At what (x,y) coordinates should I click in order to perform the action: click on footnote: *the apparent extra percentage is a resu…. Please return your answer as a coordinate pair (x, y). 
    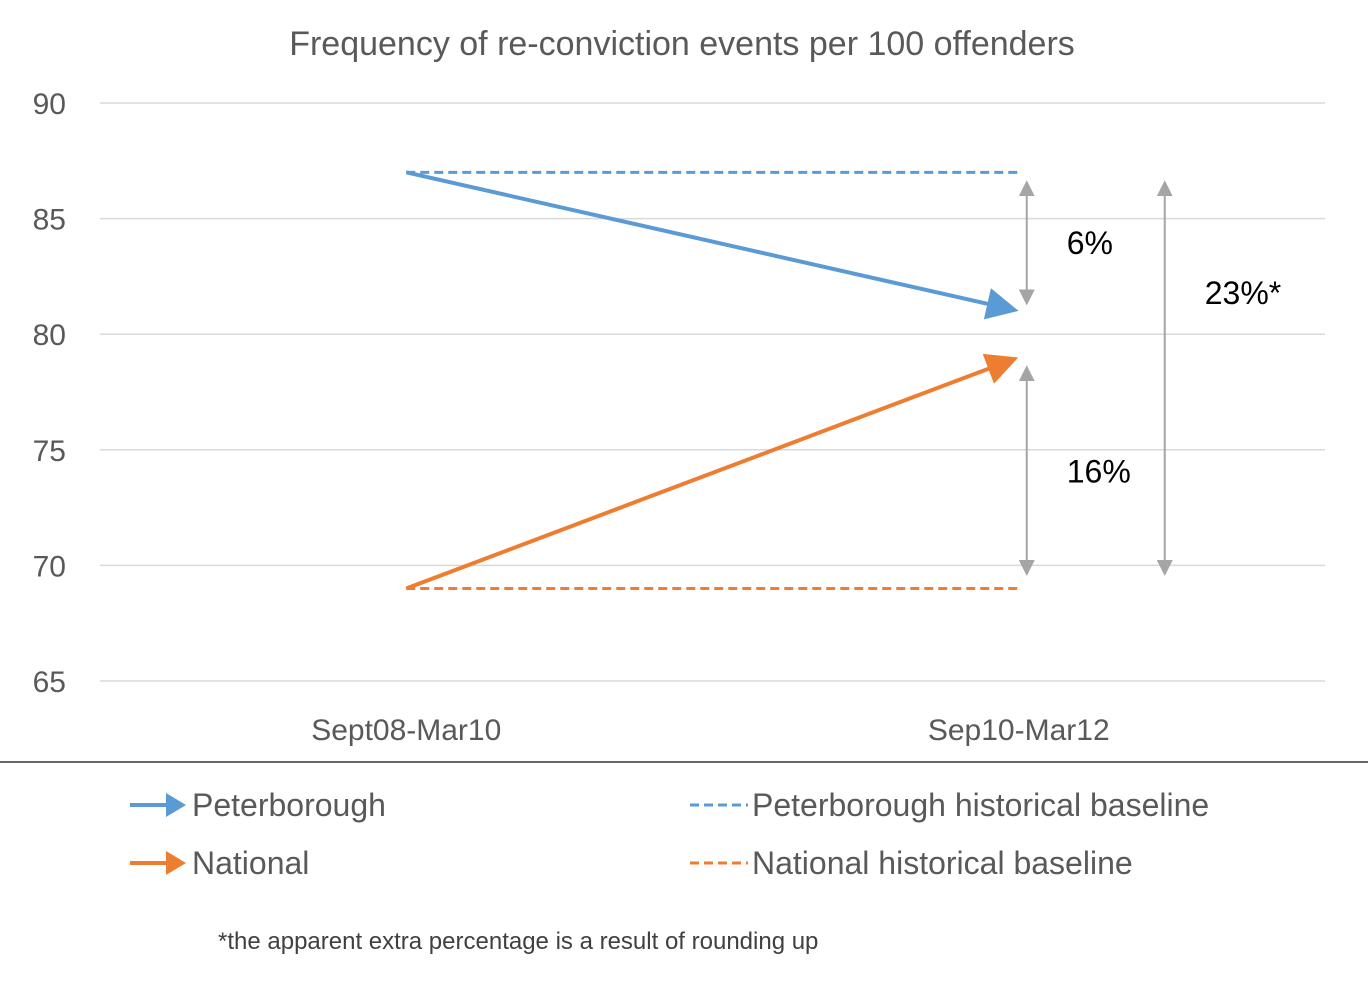
    Looking at the image, I should click on (518, 941).